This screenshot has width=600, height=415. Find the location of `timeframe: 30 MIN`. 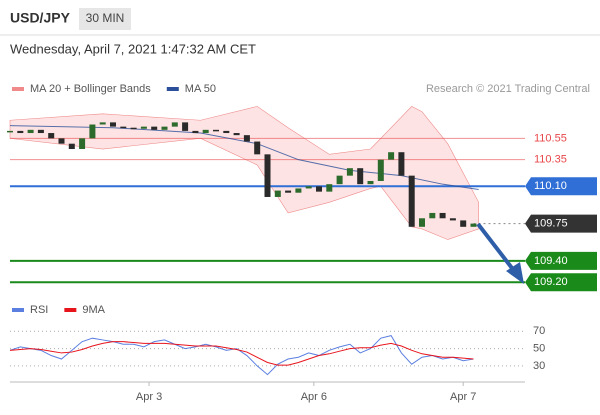

timeframe: 30 MIN is located at coordinates (105, 18).